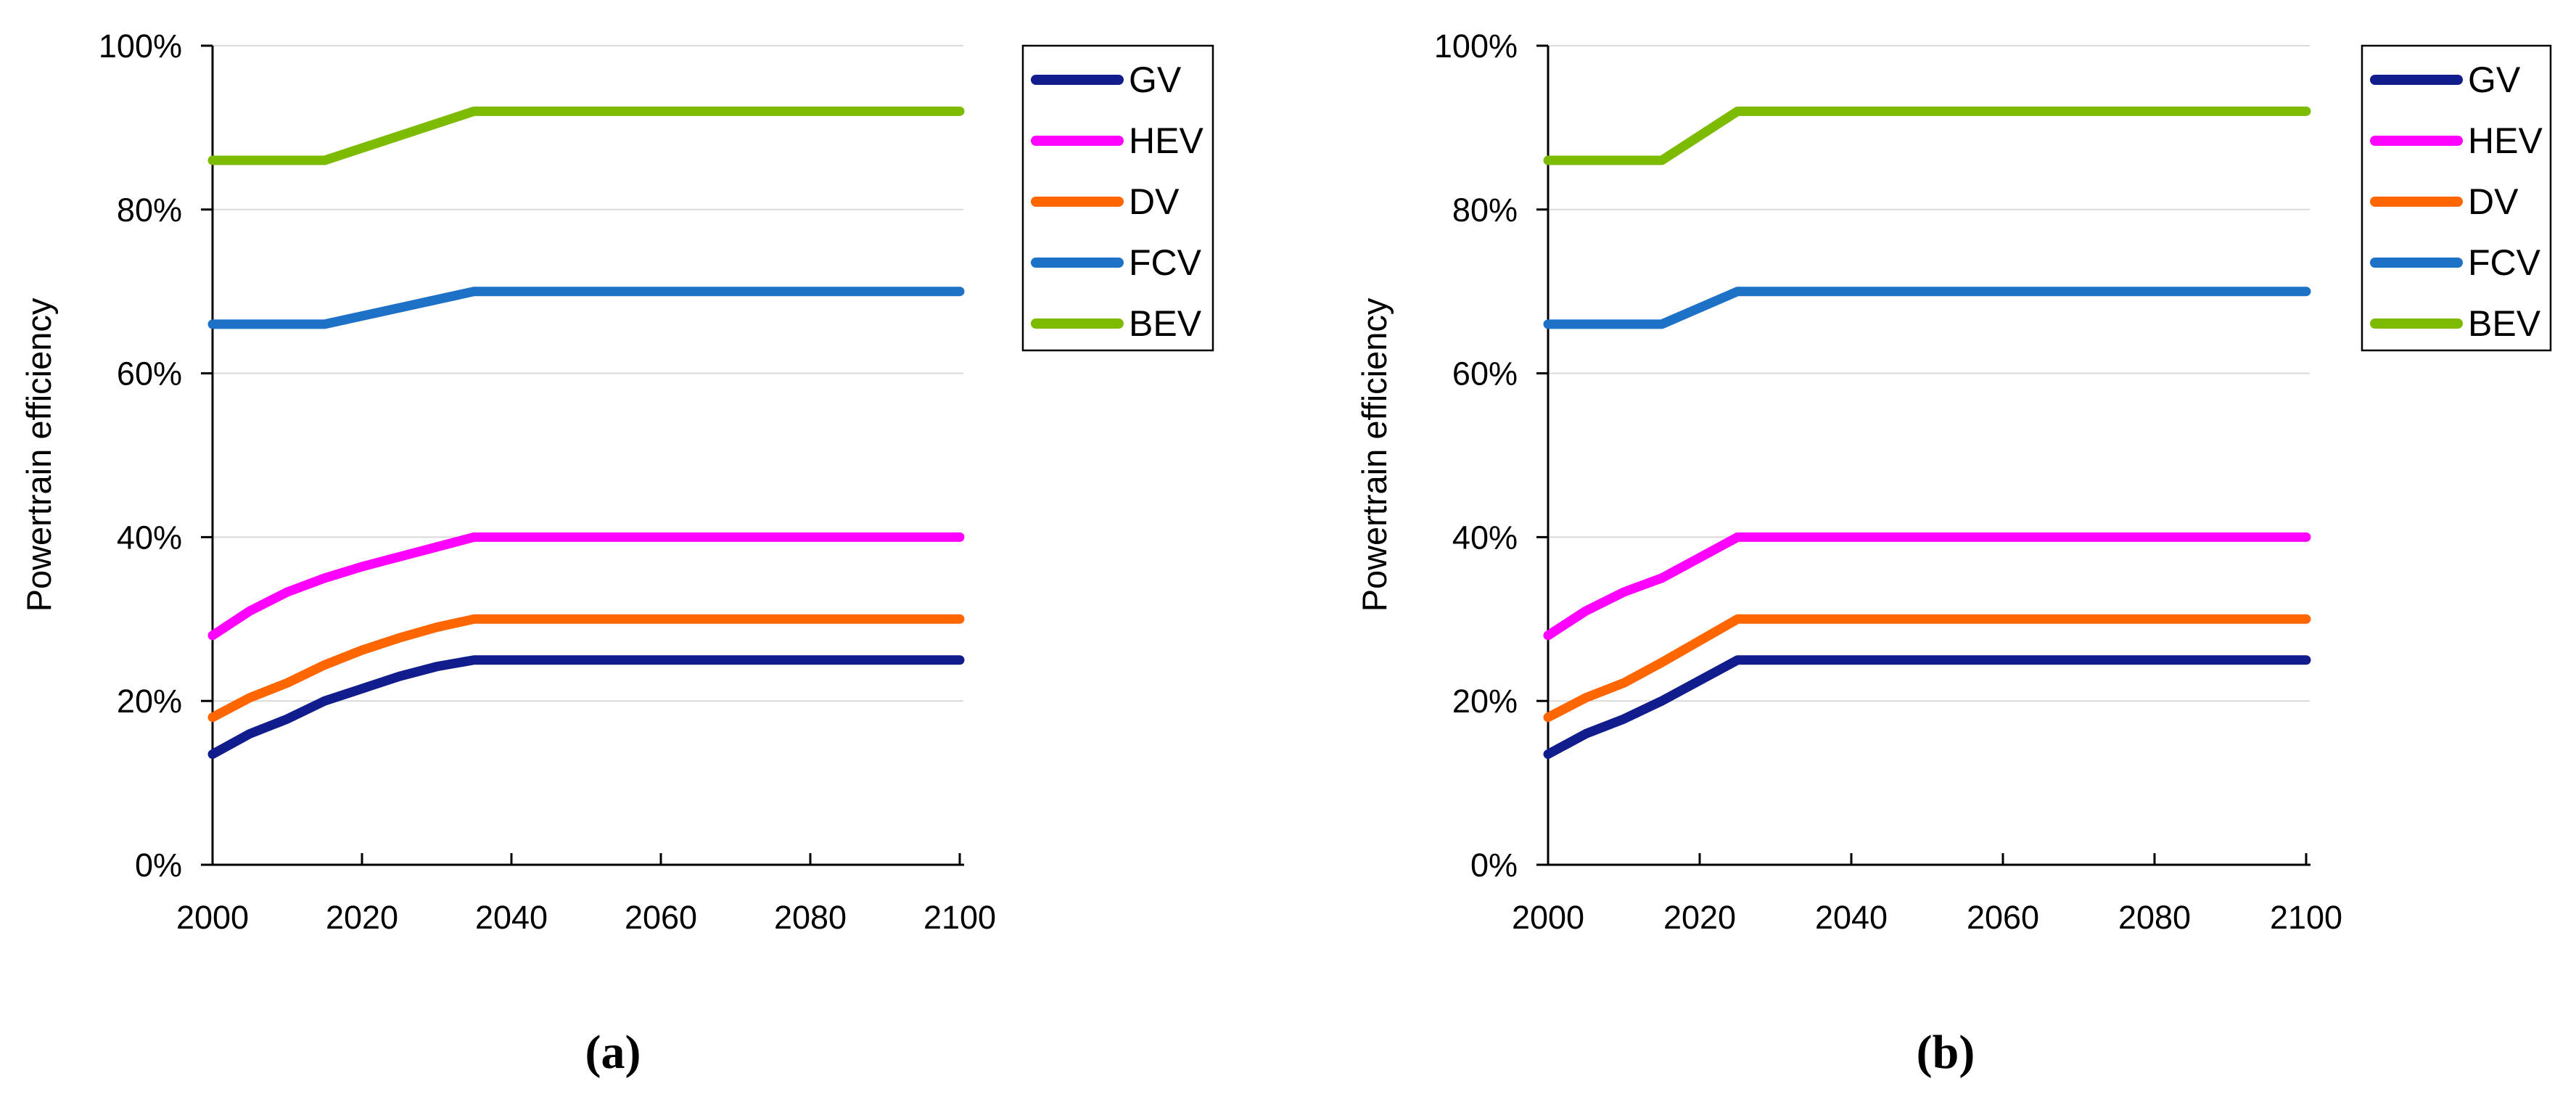 Image resolution: width=2576 pixels, height=1102 pixels. Describe the element at coordinates (1946, 1052) in the screenshot. I see `caption-b: (b)` at that location.